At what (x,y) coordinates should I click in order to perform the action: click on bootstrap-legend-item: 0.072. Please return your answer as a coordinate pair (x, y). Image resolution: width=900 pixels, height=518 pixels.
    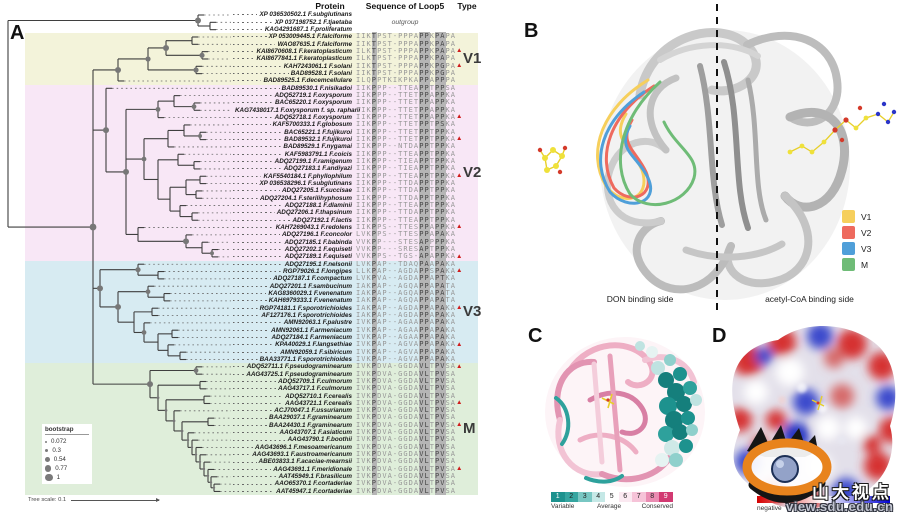
    Looking at the image, I should click on (67, 441).